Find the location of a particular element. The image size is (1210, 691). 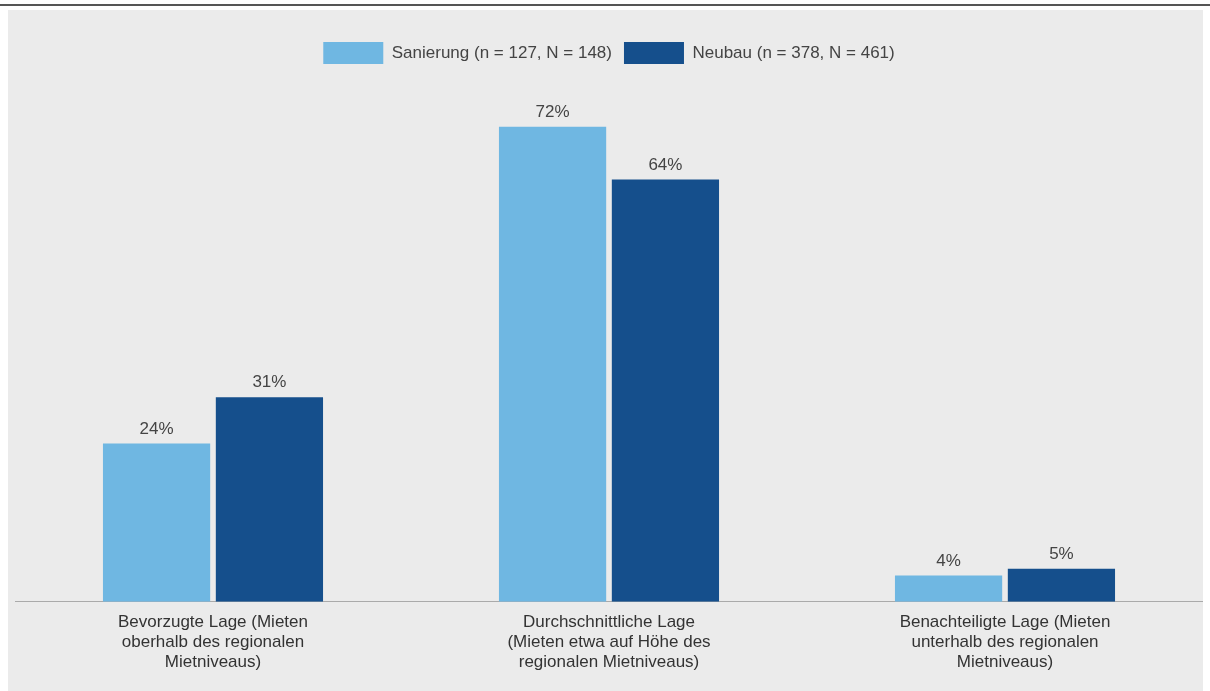

data-label: 4% is located at coordinates (948, 560).